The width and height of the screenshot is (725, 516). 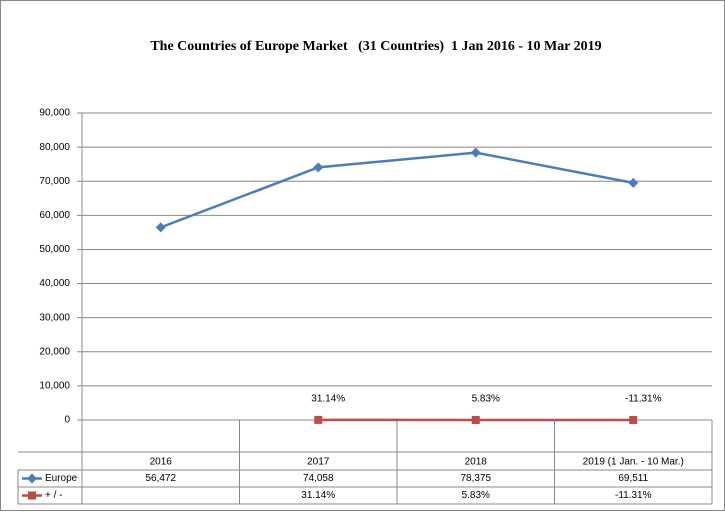 I want to click on y-tick-label: 60,000, so click(x=54, y=215).